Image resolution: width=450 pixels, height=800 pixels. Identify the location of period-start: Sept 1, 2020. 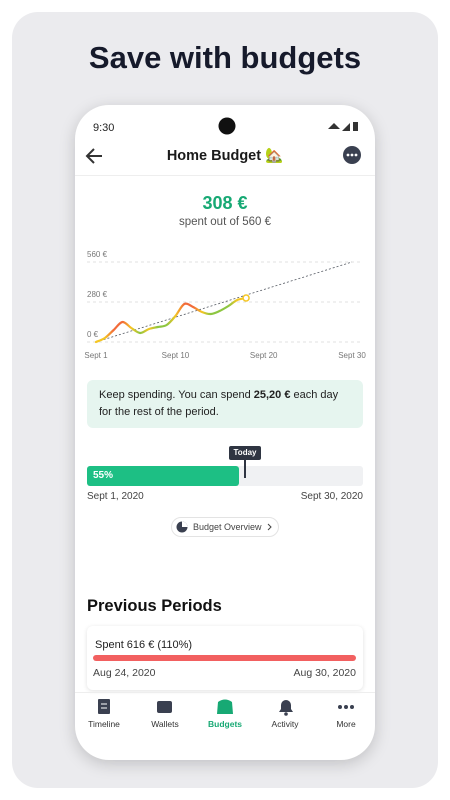
(115, 496).